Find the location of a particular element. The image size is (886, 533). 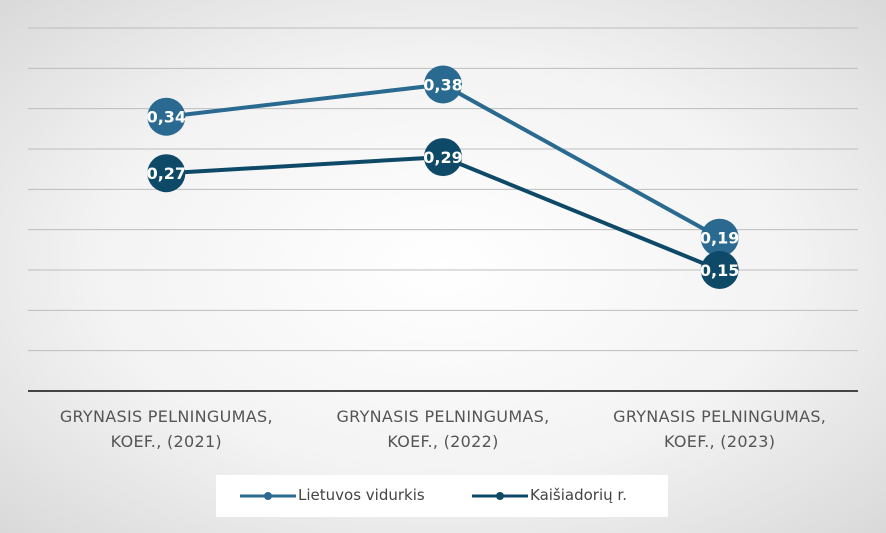

data-label: 0,34 is located at coordinates (166, 117).